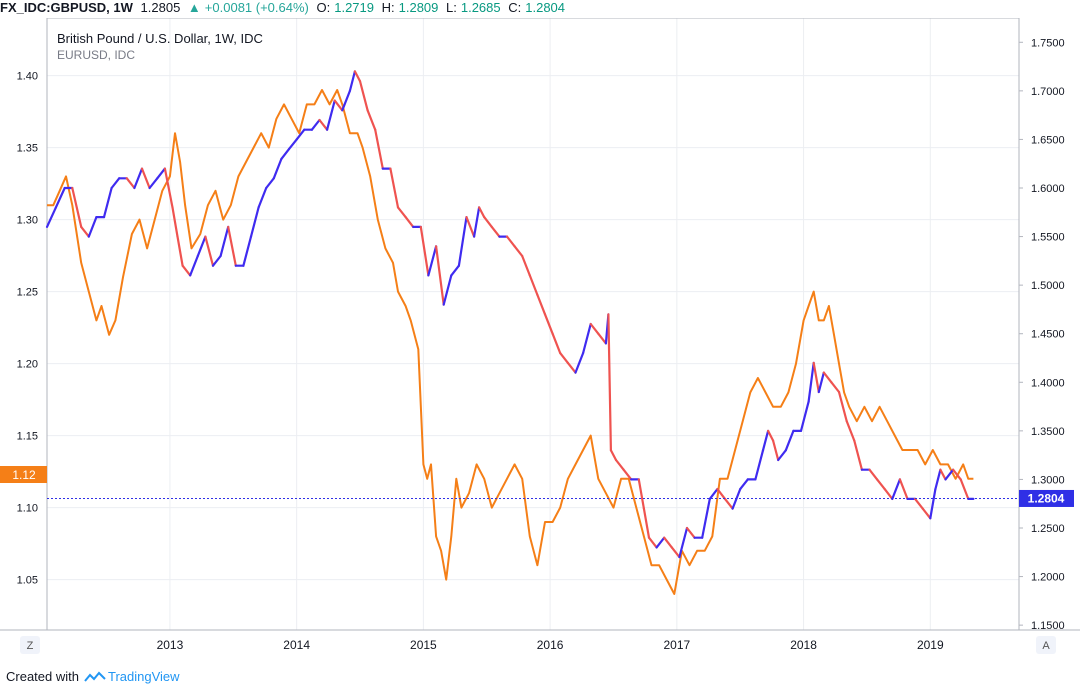 This screenshot has width=1080, height=688. I want to click on scale-left-button: Z, so click(30, 645).